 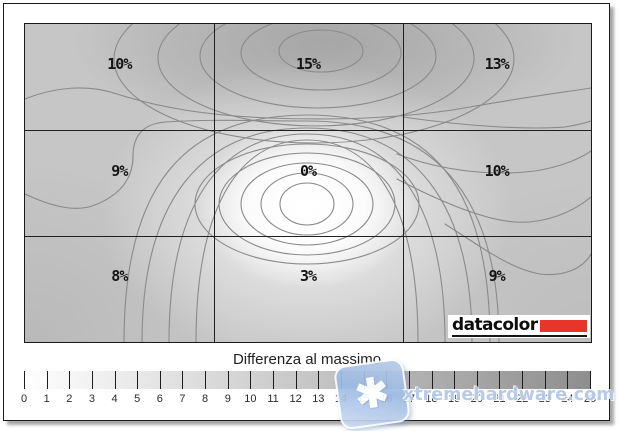 What do you see at coordinates (308, 275) in the screenshot?
I see `cell-value-label: 3%` at bounding box center [308, 275].